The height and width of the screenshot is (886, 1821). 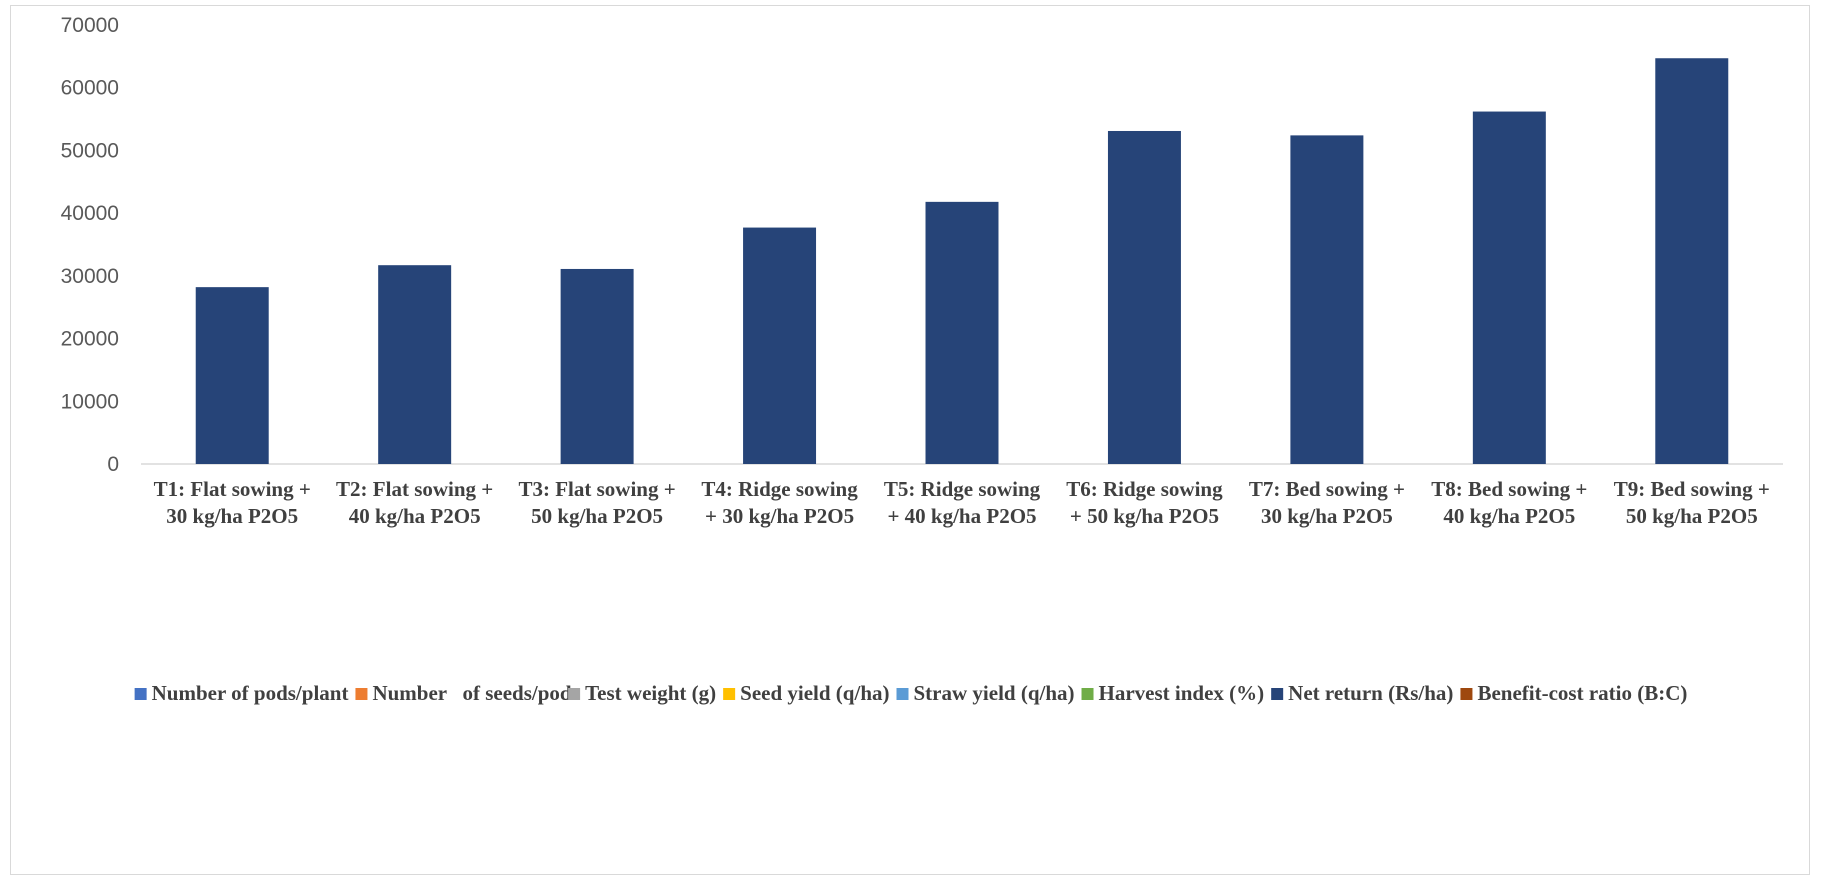 I want to click on x-tick-label: T5: Ridge sowing, so click(x=962, y=489).